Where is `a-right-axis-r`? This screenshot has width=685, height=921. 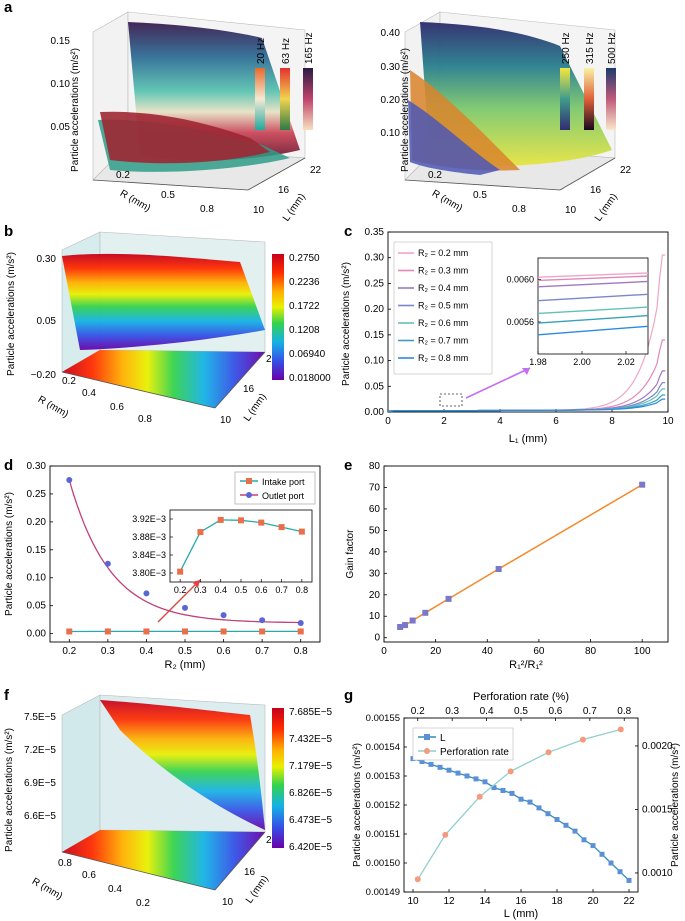
a-right-axis-r is located at coordinates (482, 185).